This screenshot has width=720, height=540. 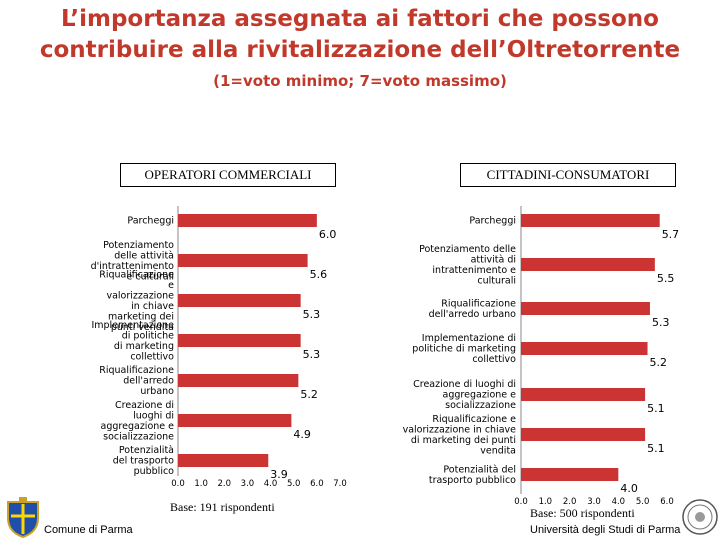 I want to click on chart-1-x-tick-label: 6.0, so click(x=317, y=484).